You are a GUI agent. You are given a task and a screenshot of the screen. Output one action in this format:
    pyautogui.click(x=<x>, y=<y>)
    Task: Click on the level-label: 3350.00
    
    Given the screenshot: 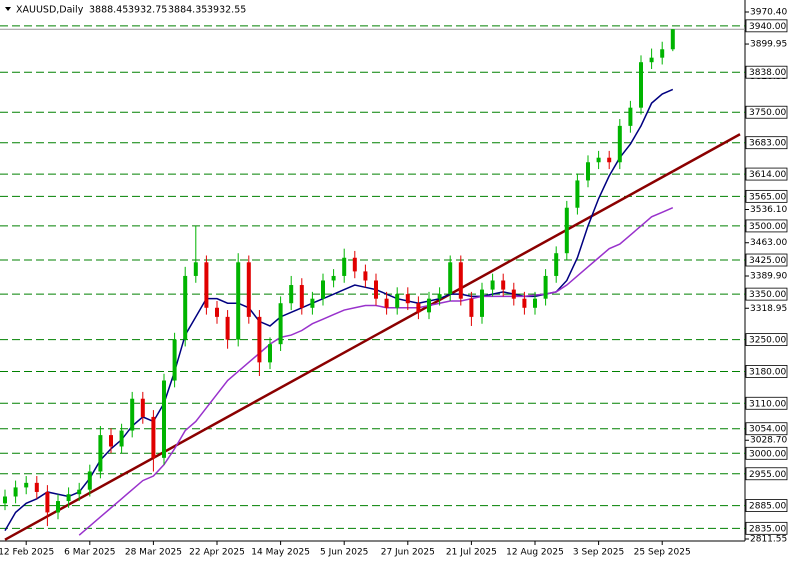 What is the action you would take?
    pyautogui.click(x=767, y=295)
    